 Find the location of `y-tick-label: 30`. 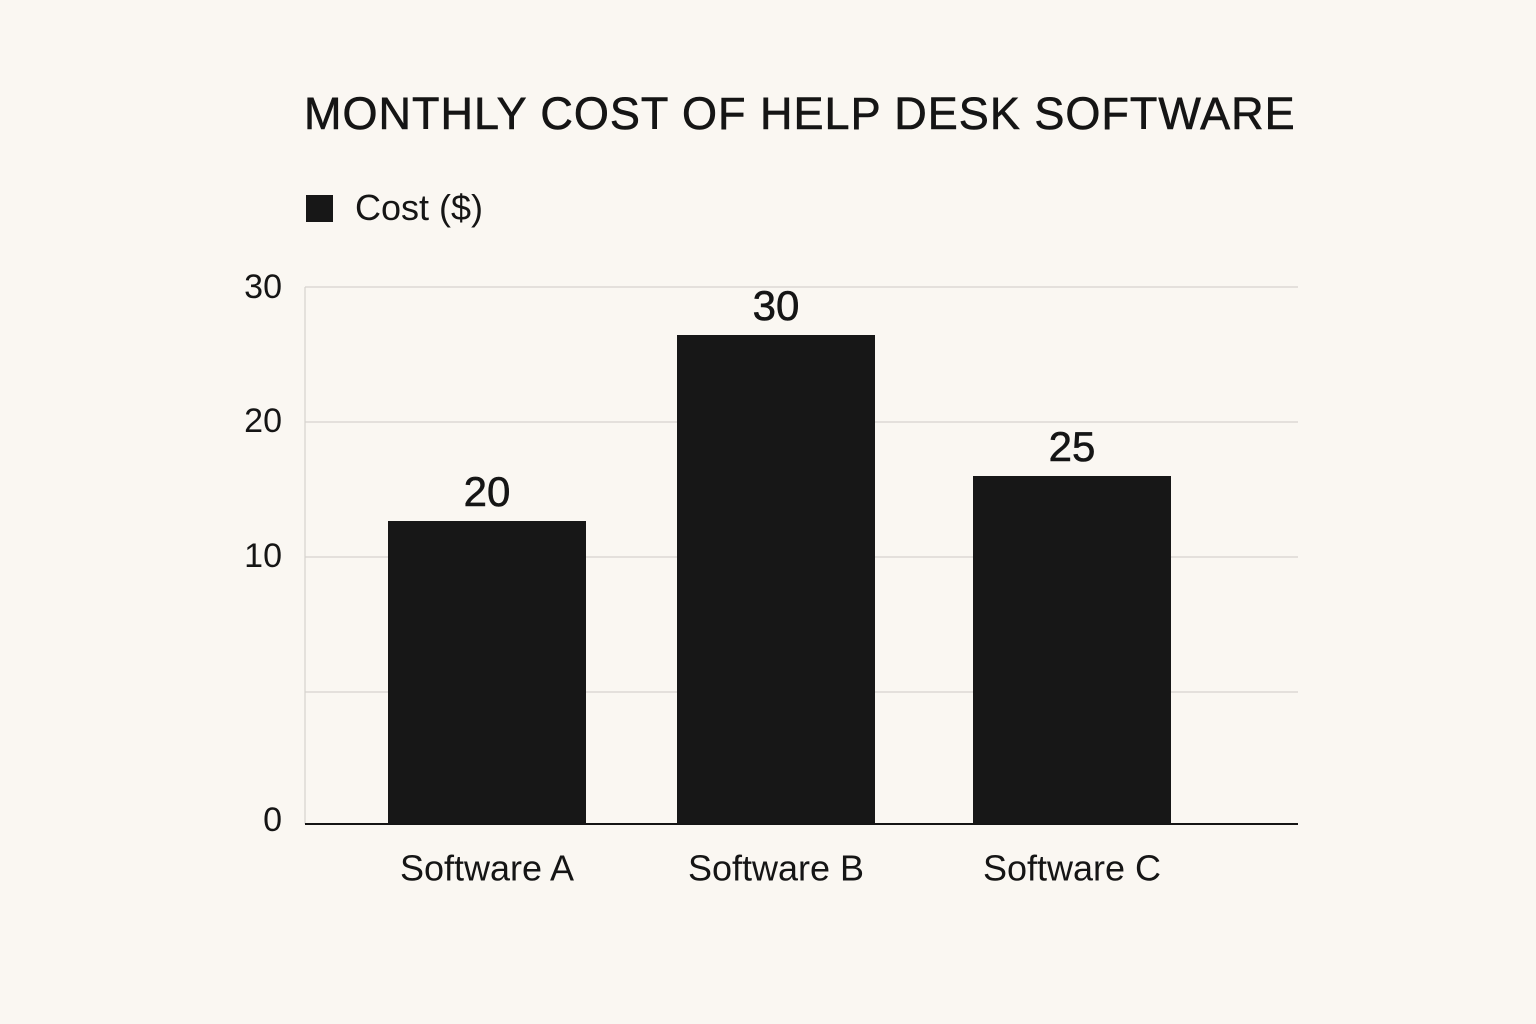

y-tick-label: 30 is located at coordinates (263, 287).